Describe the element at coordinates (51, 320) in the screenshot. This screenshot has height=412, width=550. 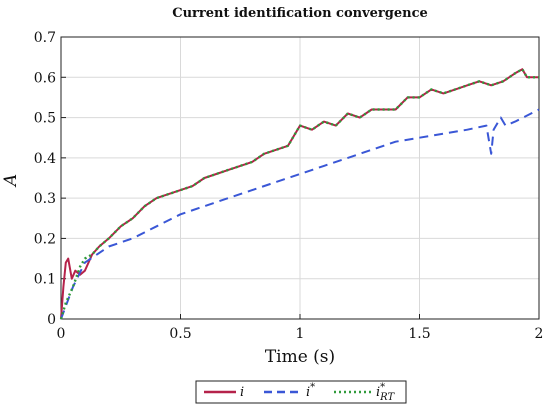
I see `y-tick-label: 0` at that location.